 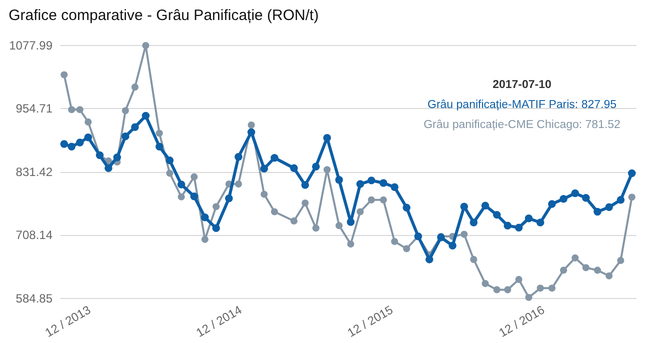 I want to click on chart-title: Grafice comparative - Grâu Panificație (RON/t), so click(x=163, y=15).